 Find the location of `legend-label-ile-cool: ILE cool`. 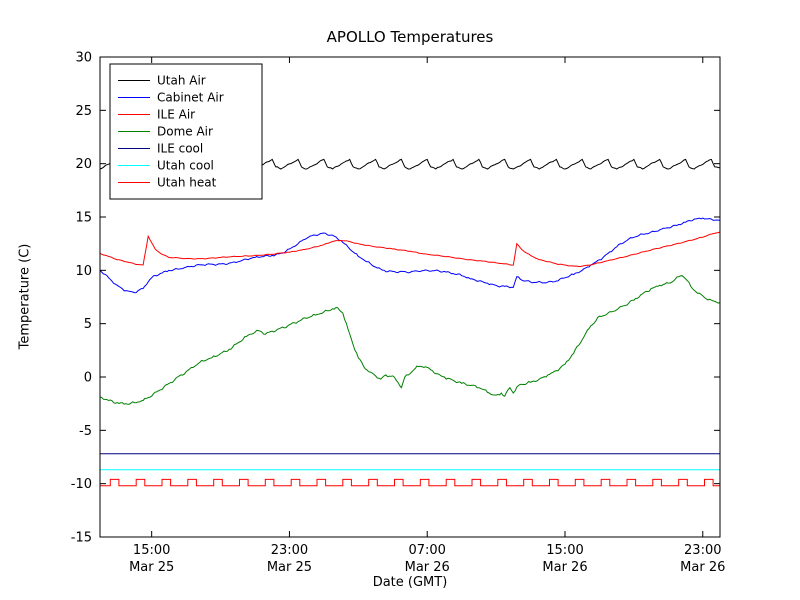

legend-label-ile-cool: ILE cool is located at coordinates (180, 149).